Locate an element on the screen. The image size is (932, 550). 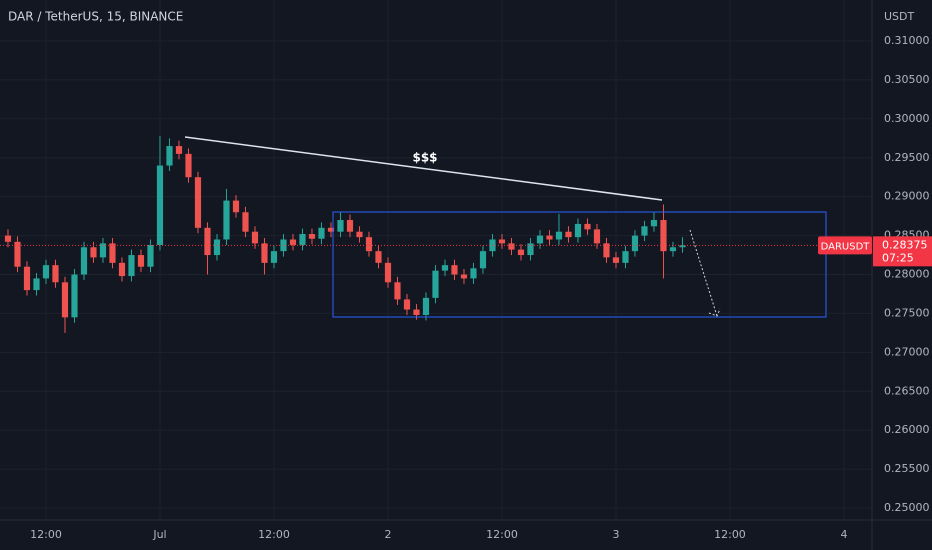
annotation-text: $$$ is located at coordinates (424, 158).